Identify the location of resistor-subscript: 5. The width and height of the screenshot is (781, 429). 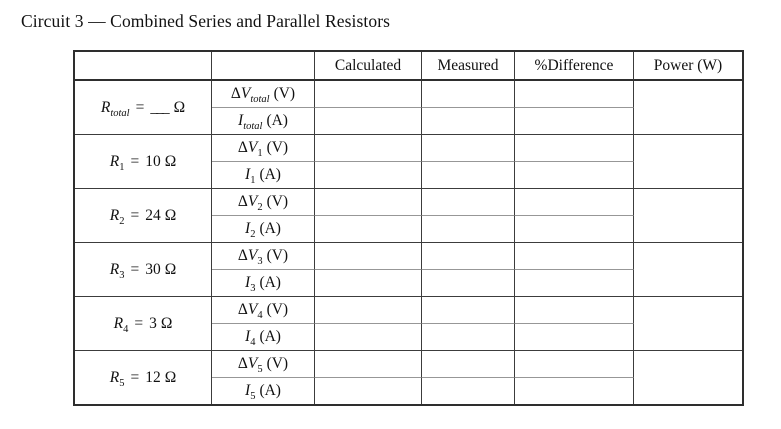
(122, 383).